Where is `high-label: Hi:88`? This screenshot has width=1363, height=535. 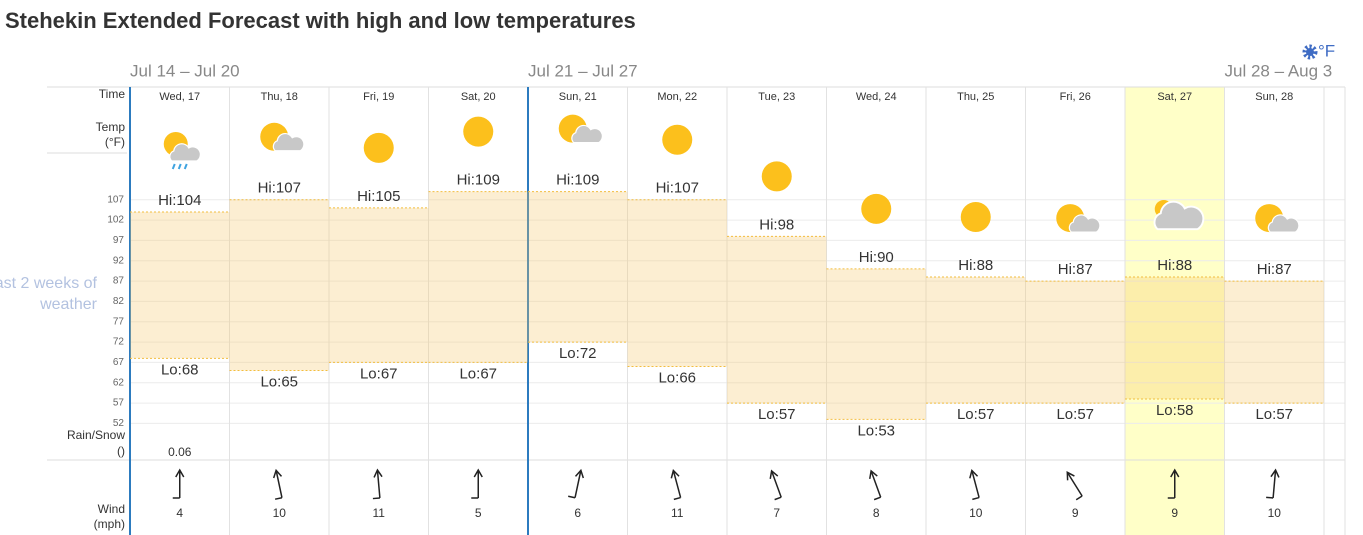
high-label: Hi:88 is located at coordinates (1174, 265).